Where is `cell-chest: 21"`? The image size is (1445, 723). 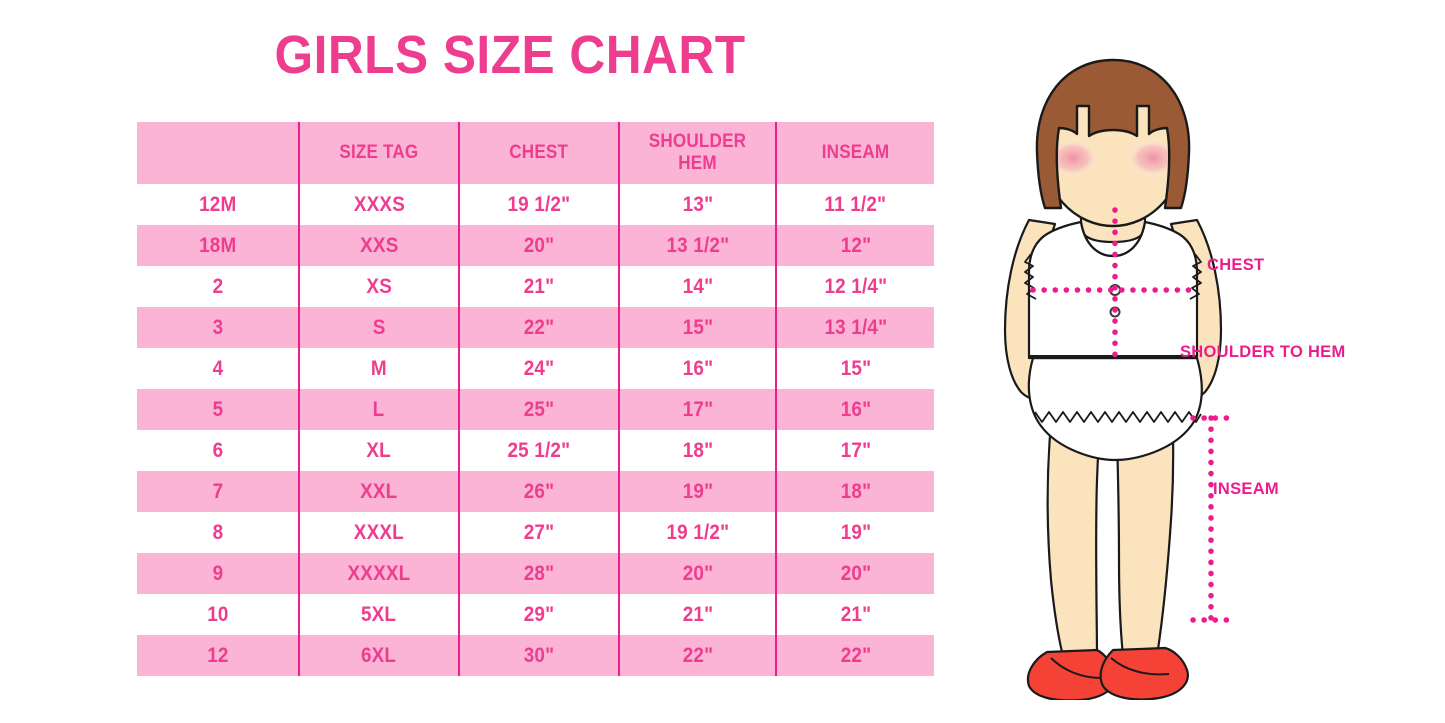 cell-chest: 21" is located at coordinates (539, 286).